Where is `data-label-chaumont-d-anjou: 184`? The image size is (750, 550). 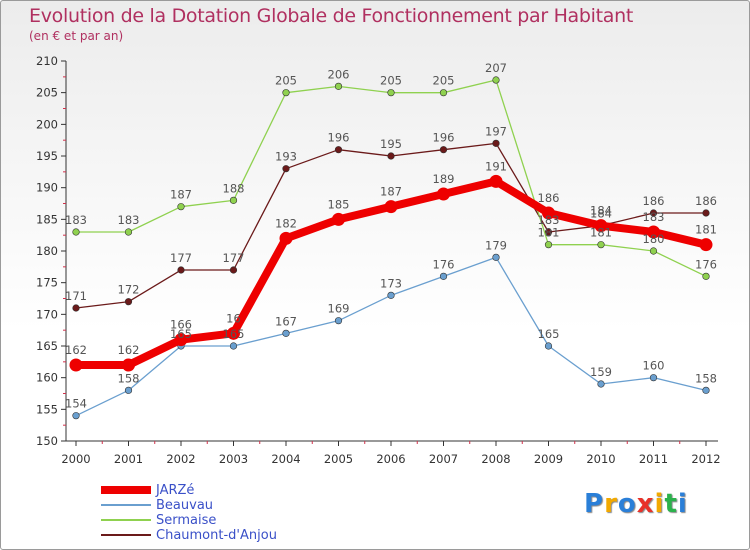 data-label-chaumont-d-anjou: 184 is located at coordinates (601, 214).